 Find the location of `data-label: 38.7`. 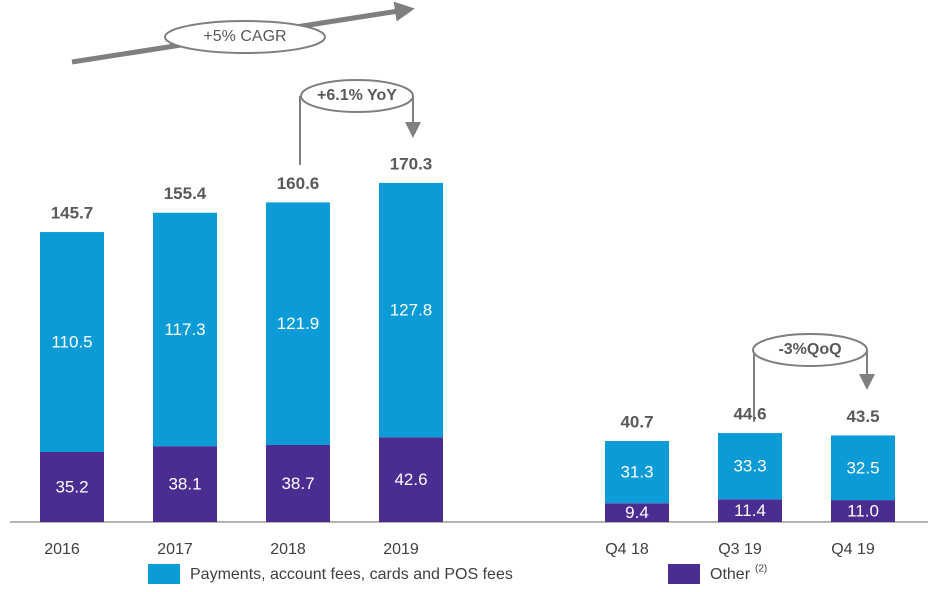

data-label: 38.7 is located at coordinates (297, 483).